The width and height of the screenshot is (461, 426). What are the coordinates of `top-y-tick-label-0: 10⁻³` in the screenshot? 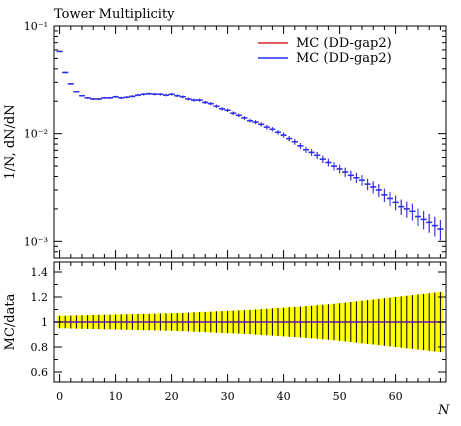 It's located at (36, 241).